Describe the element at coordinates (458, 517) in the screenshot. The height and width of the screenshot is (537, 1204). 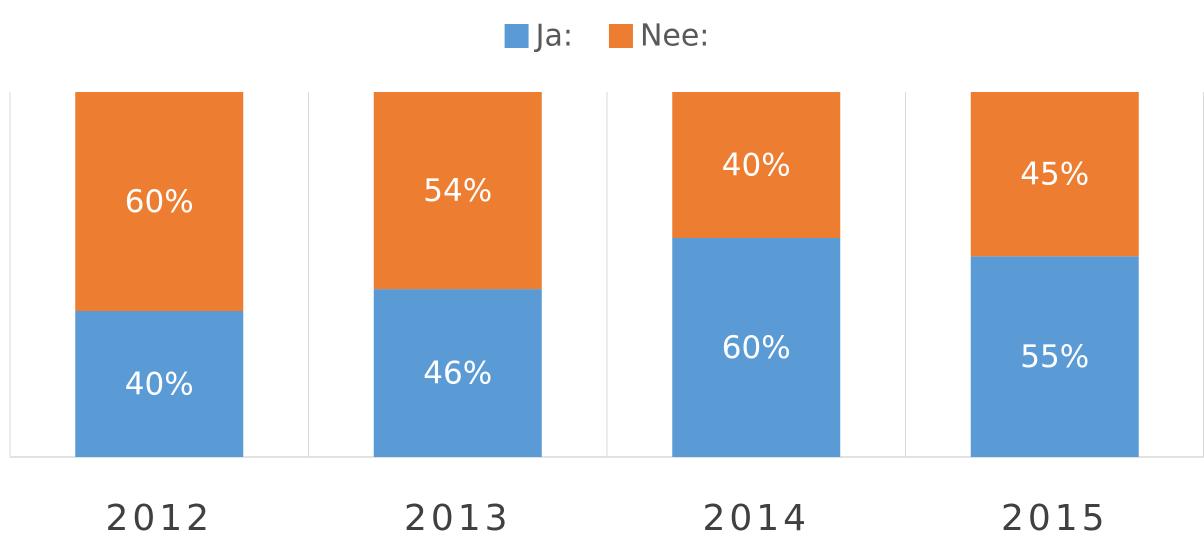
I see `x-tick-label: 2013` at that location.